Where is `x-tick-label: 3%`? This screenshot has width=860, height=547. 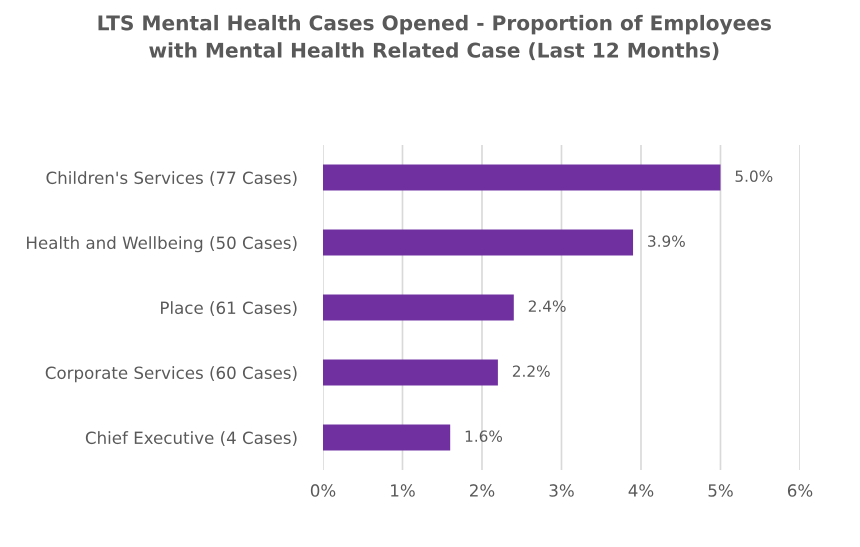
x-tick-label: 3% is located at coordinates (562, 490).